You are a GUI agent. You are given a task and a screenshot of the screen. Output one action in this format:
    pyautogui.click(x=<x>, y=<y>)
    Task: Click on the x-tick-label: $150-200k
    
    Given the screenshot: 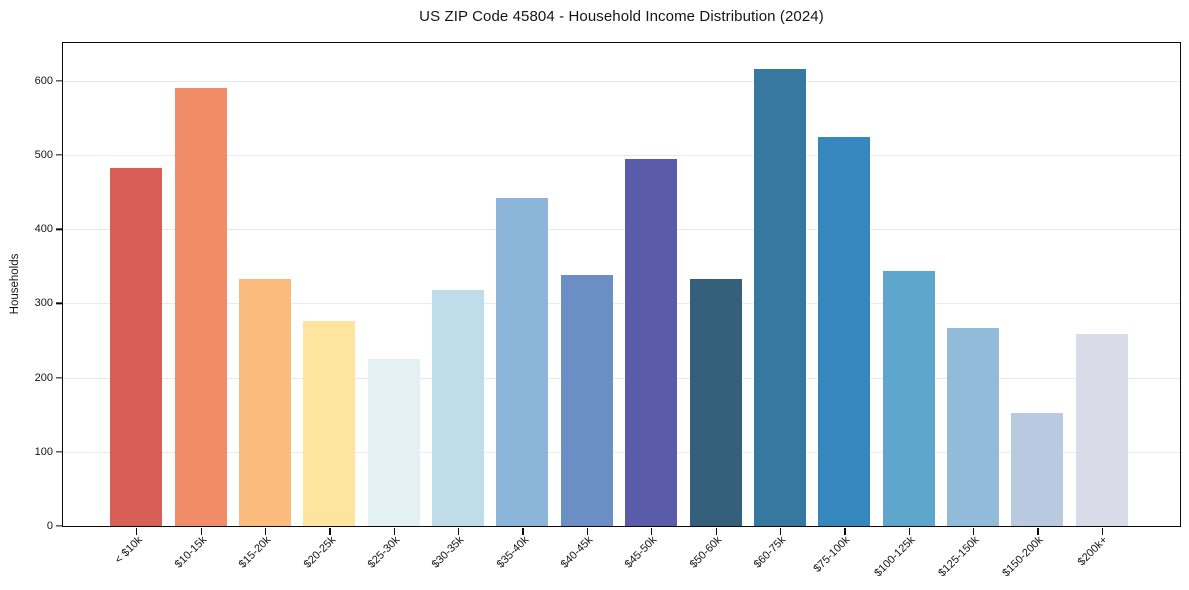 What is the action you would take?
    pyautogui.click(x=1023, y=557)
    